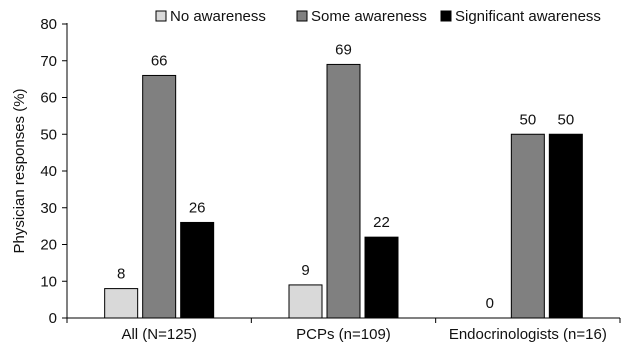 The height and width of the screenshot is (347, 626). What do you see at coordinates (48, 281) in the screenshot?
I see `y-tick-label: 10` at bounding box center [48, 281].